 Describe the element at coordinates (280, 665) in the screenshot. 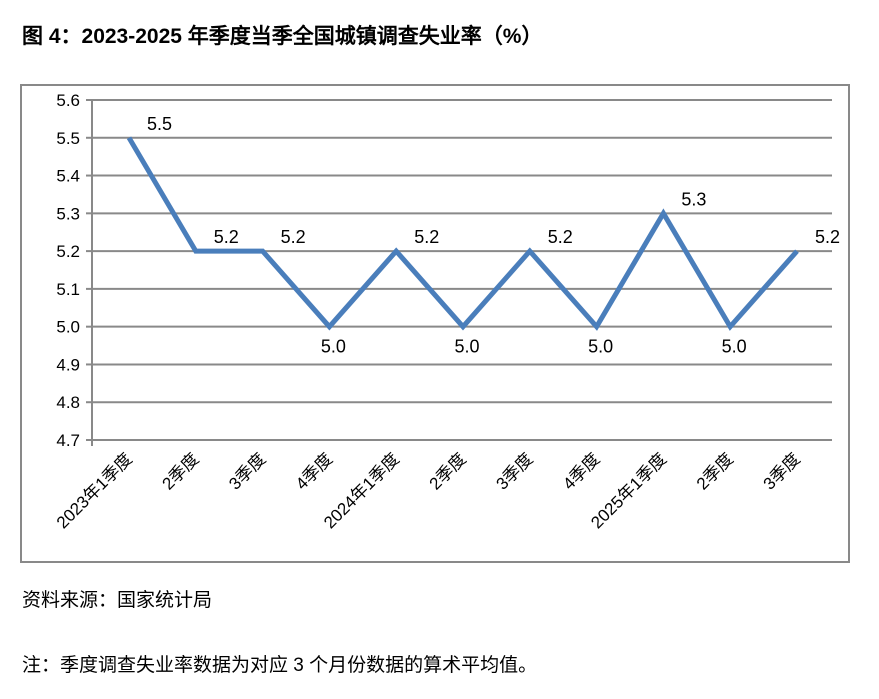

I see `method-note: 注：季度调查失业率数据为对应 3 个月份数据的算术平均值。` at that location.